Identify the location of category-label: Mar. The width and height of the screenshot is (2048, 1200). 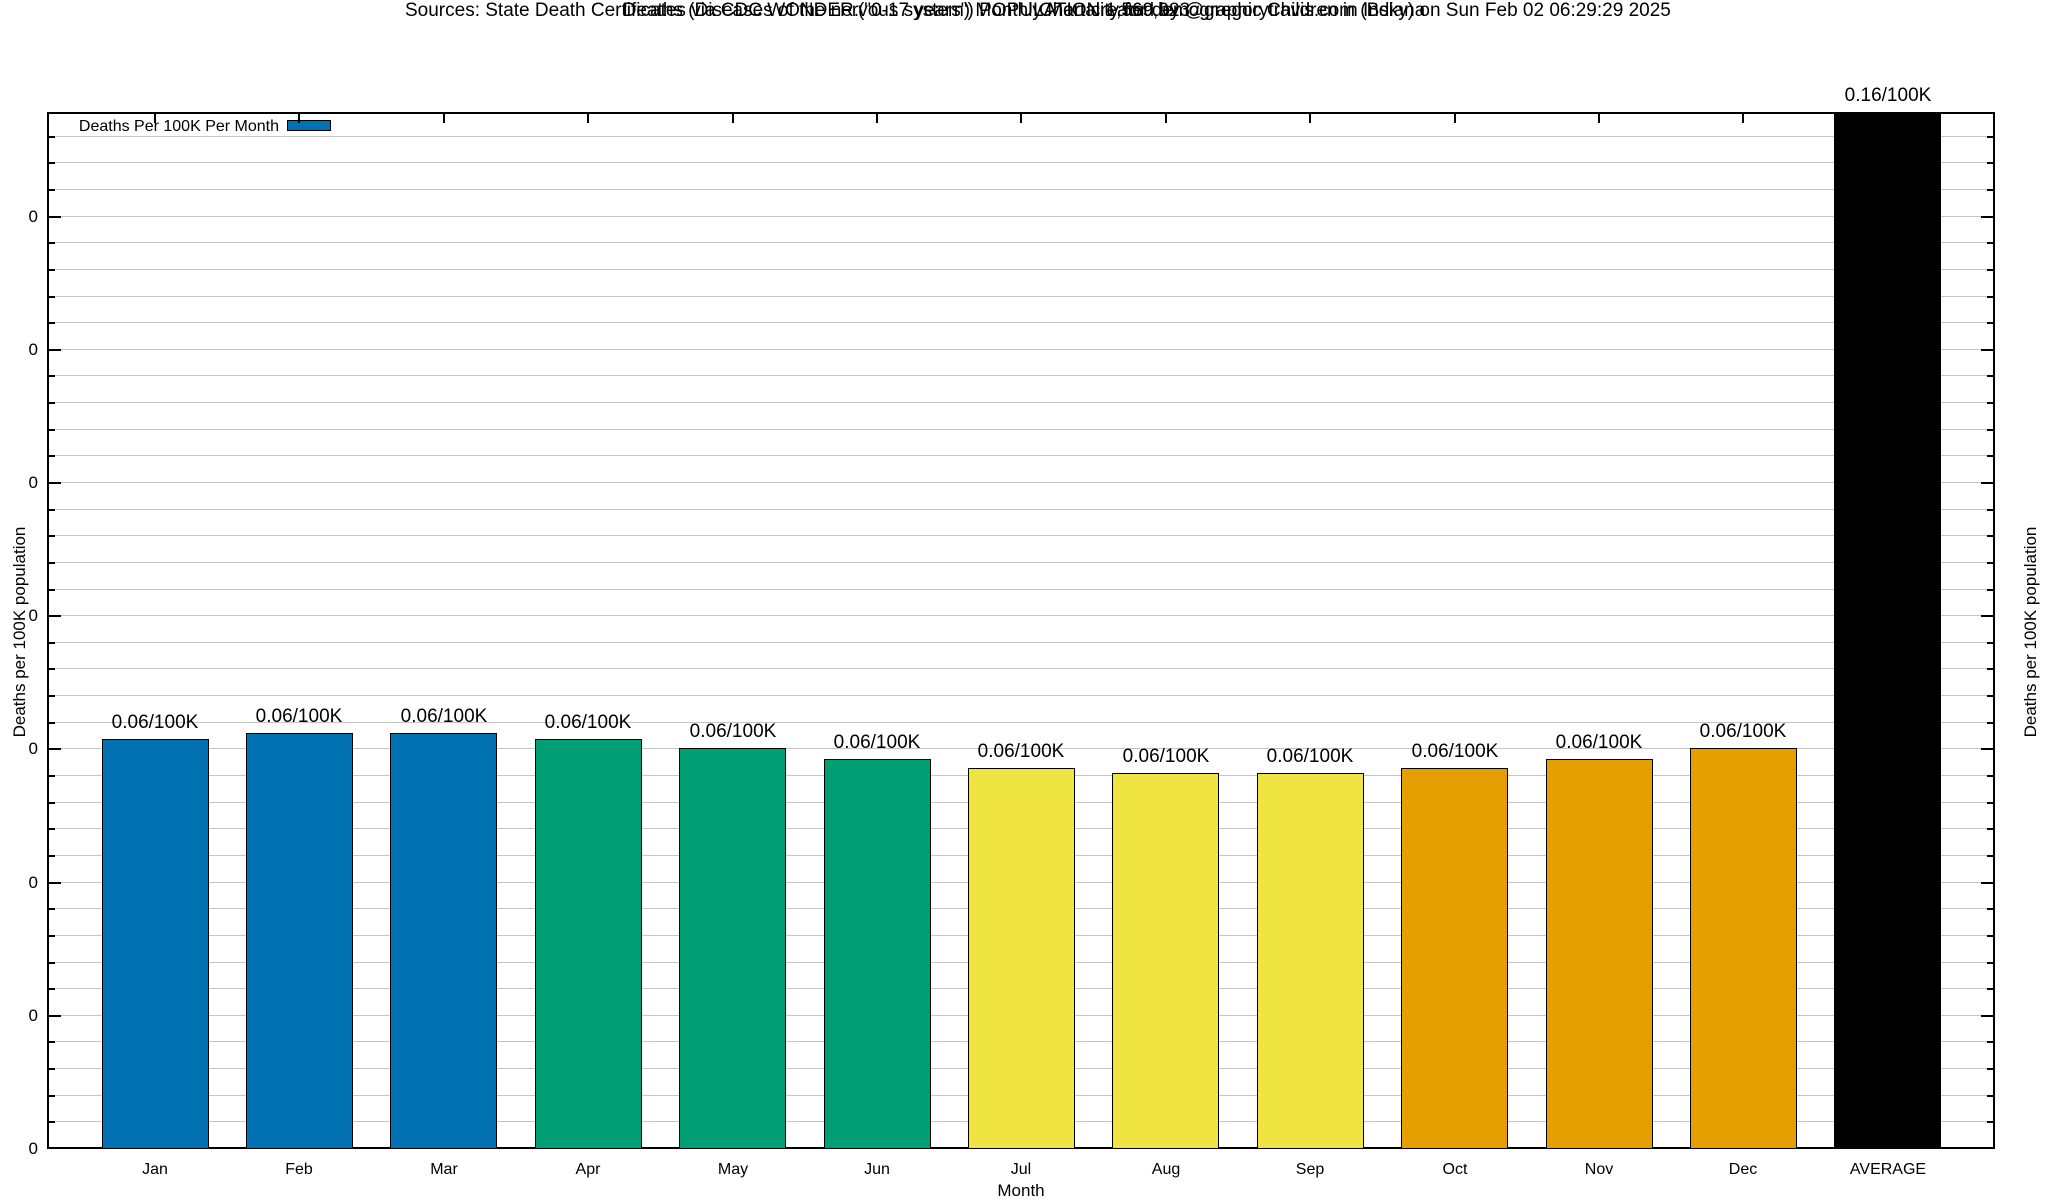
(444, 1169).